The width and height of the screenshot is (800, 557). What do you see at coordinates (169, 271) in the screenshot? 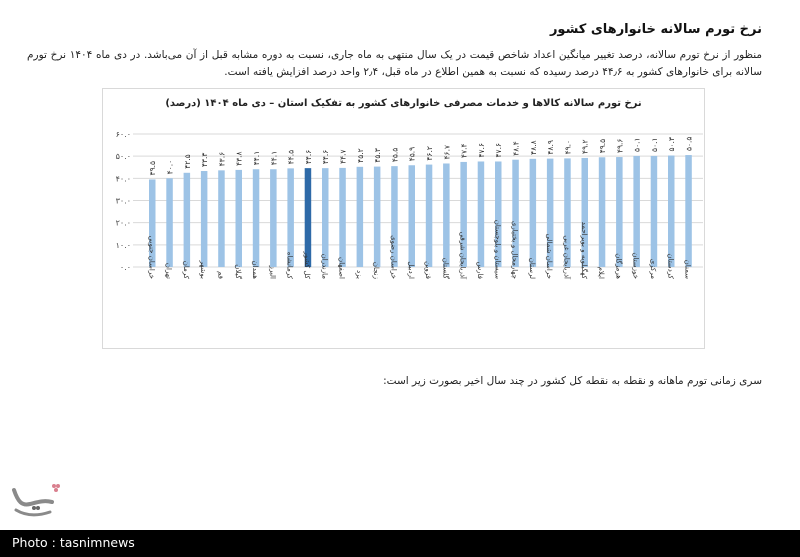
I see `x-category-label: تهران` at bounding box center [169, 271].